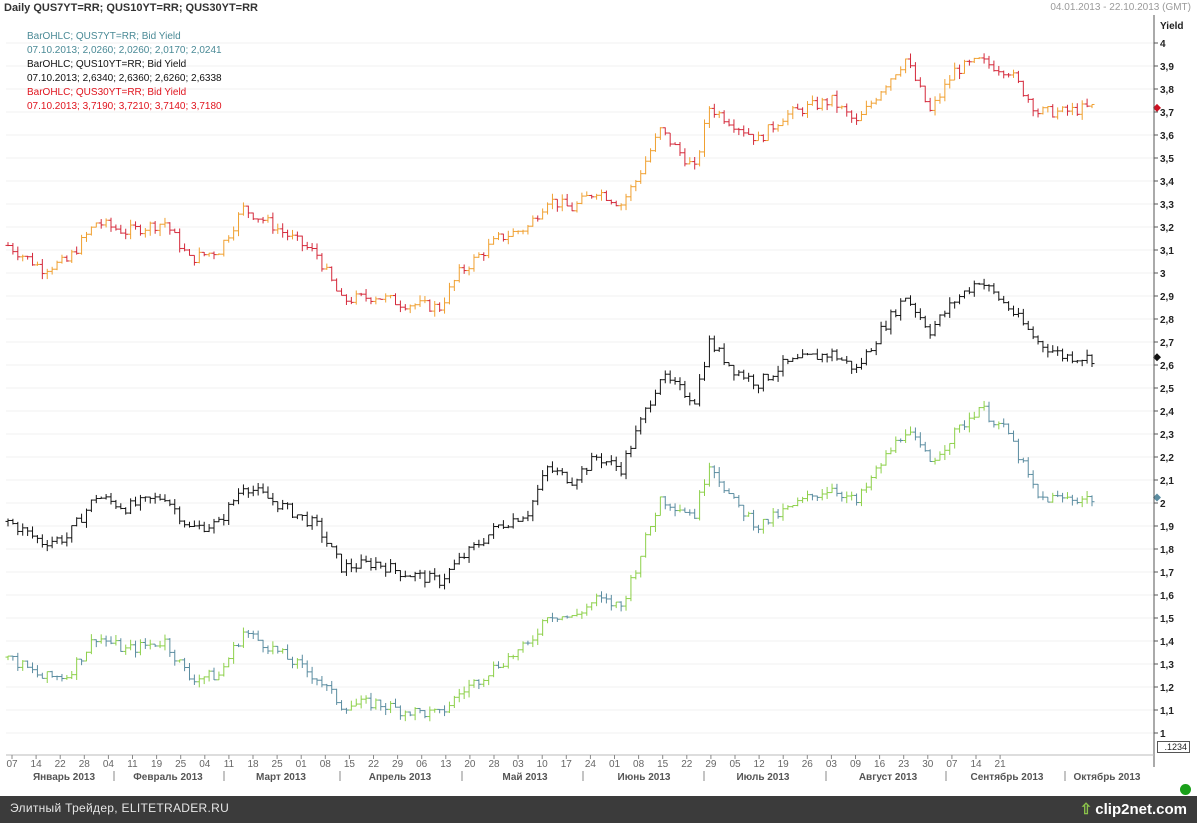 The image size is (1197, 823). Describe the element at coordinates (735, 764) in the screenshot. I see `x-tick-label: 05` at that location.